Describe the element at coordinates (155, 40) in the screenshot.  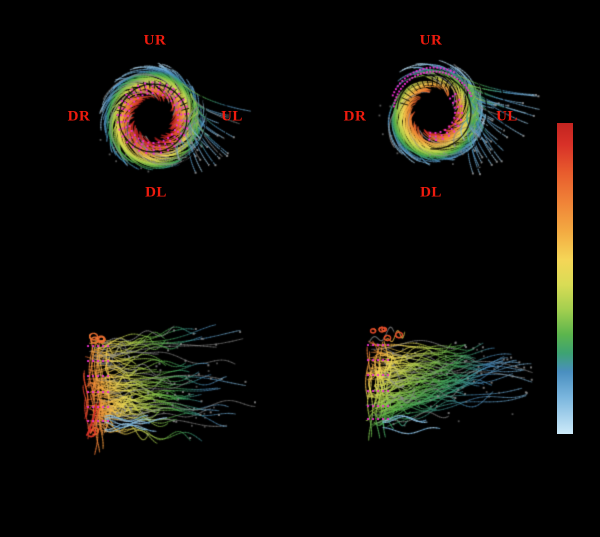
I see `direction-label-ur-left: UR` at that location.